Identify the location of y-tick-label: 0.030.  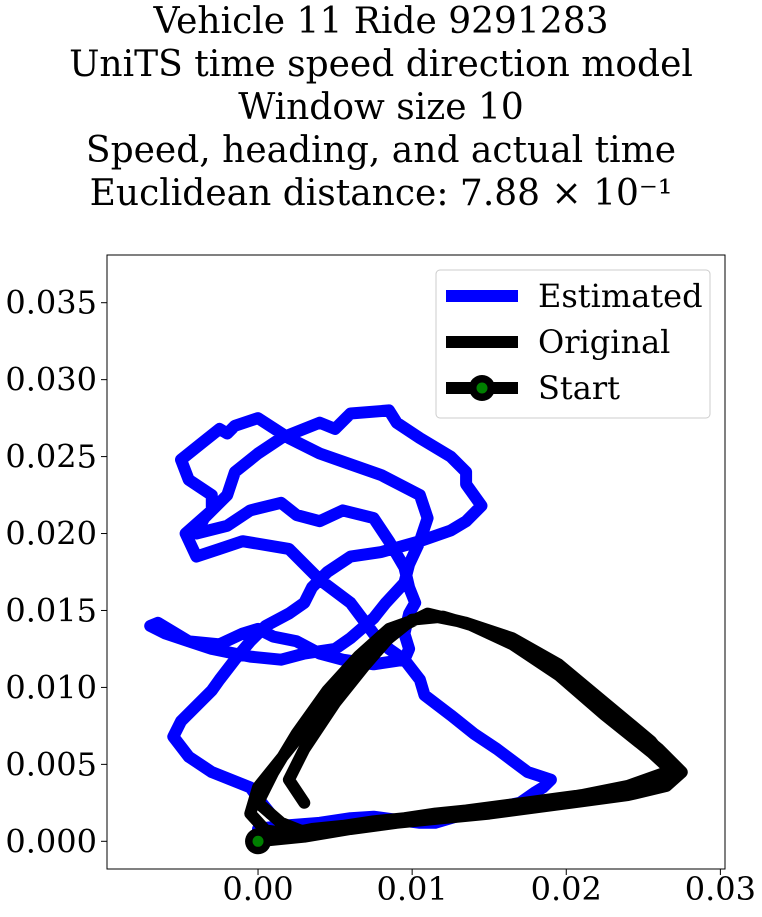
(51, 380).